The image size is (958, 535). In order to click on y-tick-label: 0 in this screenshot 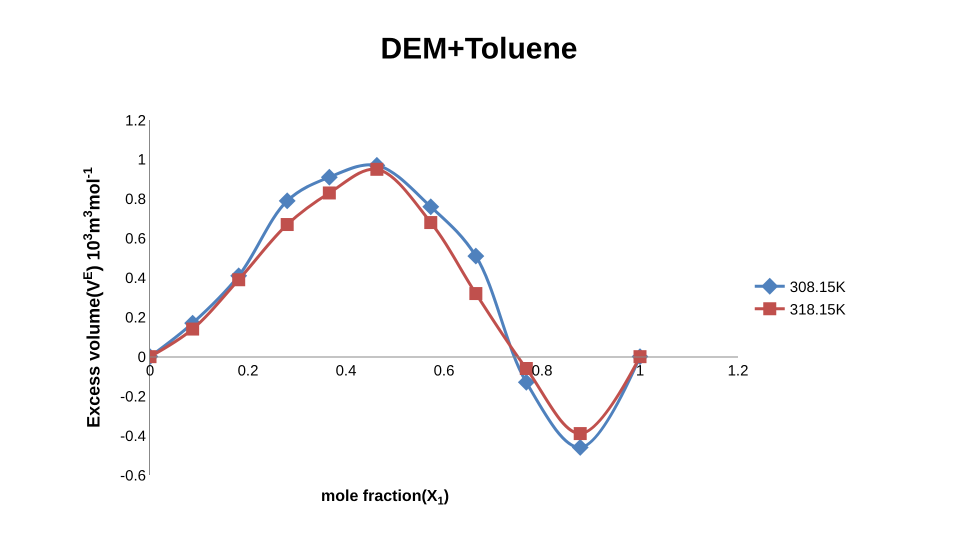, I will do `click(142, 357)`.